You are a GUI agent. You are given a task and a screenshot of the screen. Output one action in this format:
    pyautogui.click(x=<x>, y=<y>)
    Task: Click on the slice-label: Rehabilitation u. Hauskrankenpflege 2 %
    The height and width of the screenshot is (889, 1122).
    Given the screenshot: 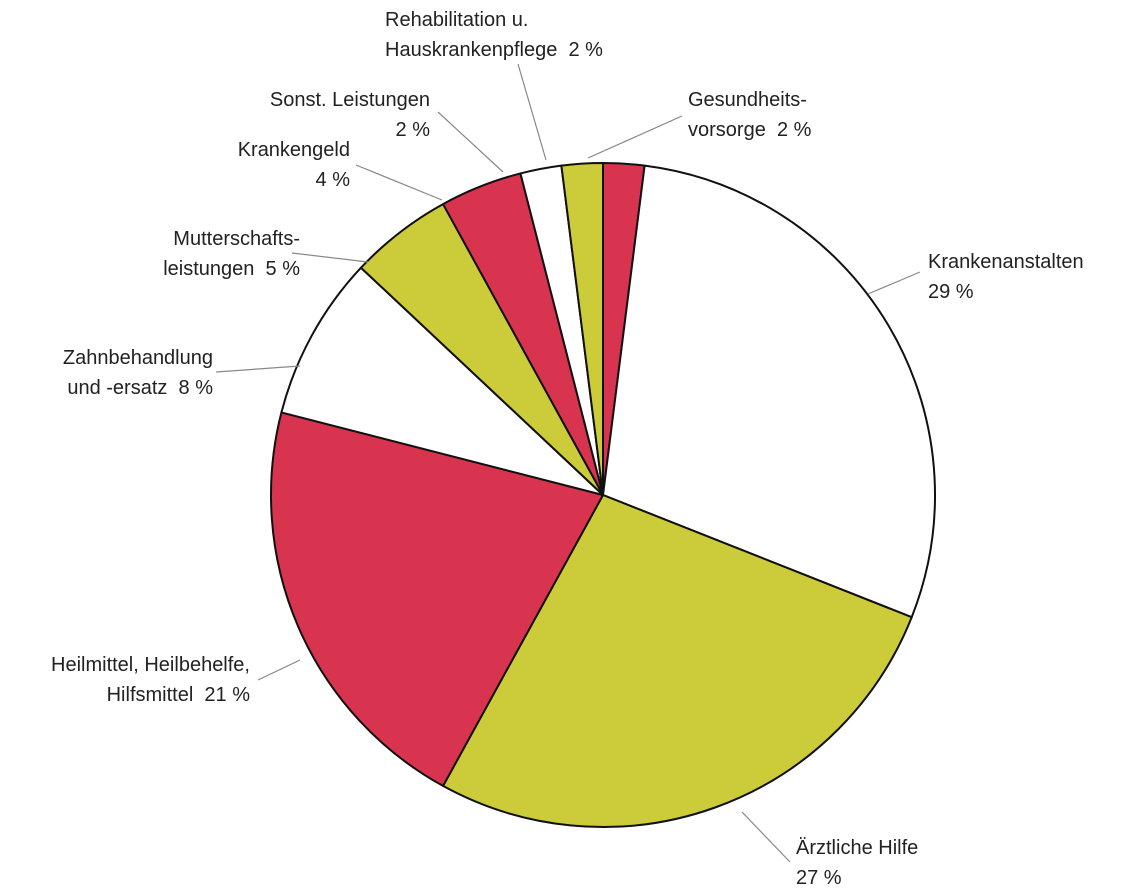 What is the action you would take?
    pyautogui.click(x=494, y=35)
    